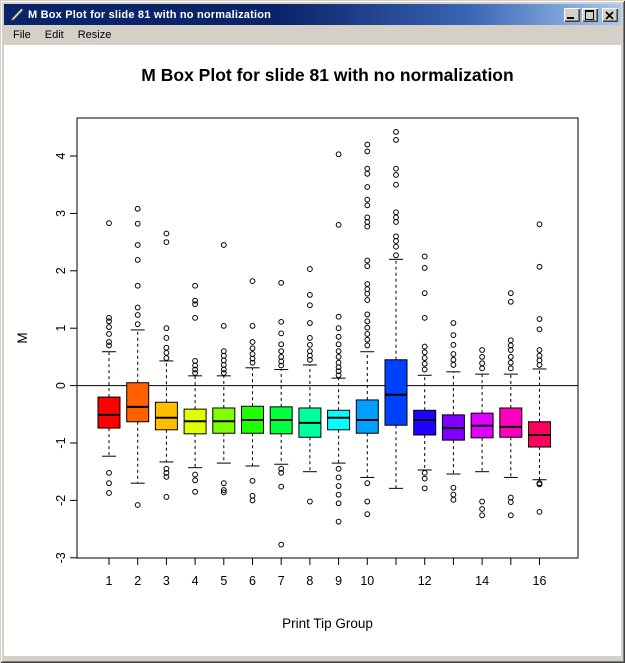 The height and width of the screenshot is (663, 625). What do you see at coordinates (94, 35) in the screenshot?
I see `menu-resize: Resize` at bounding box center [94, 35].